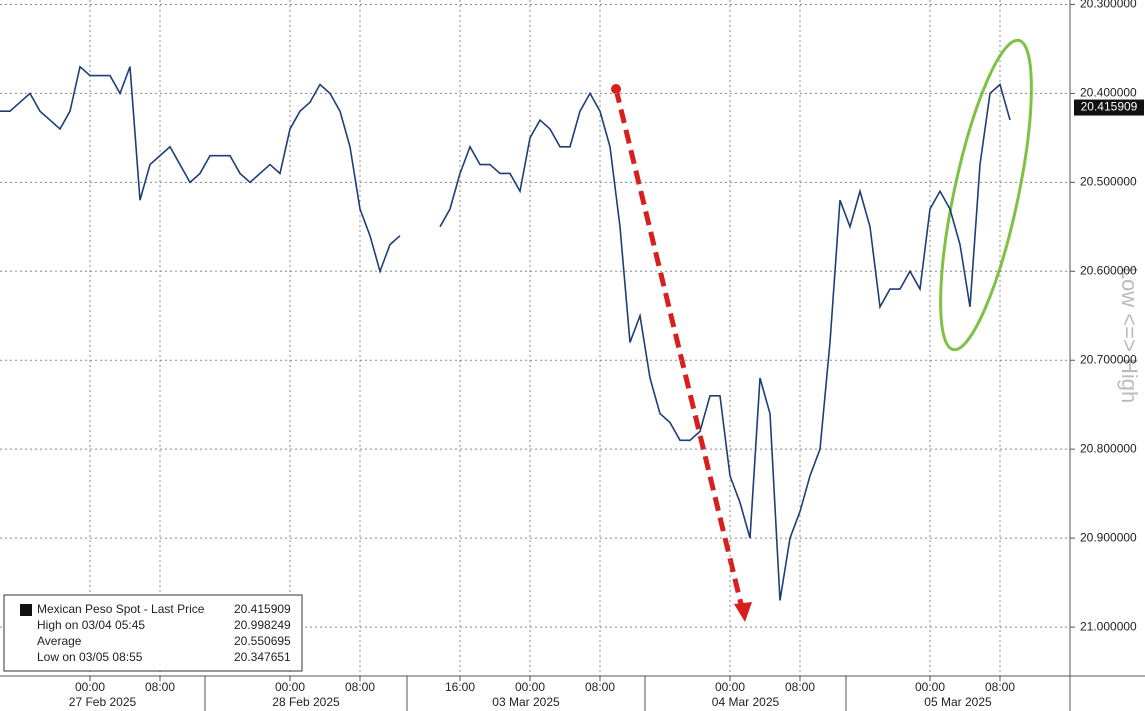 The width and height of the screenshot is (1145, 711). What do you see at coordinates (262, 641) in the screenshot?
I see `legend-value: 20.550695` at bounding box center [262, 641].